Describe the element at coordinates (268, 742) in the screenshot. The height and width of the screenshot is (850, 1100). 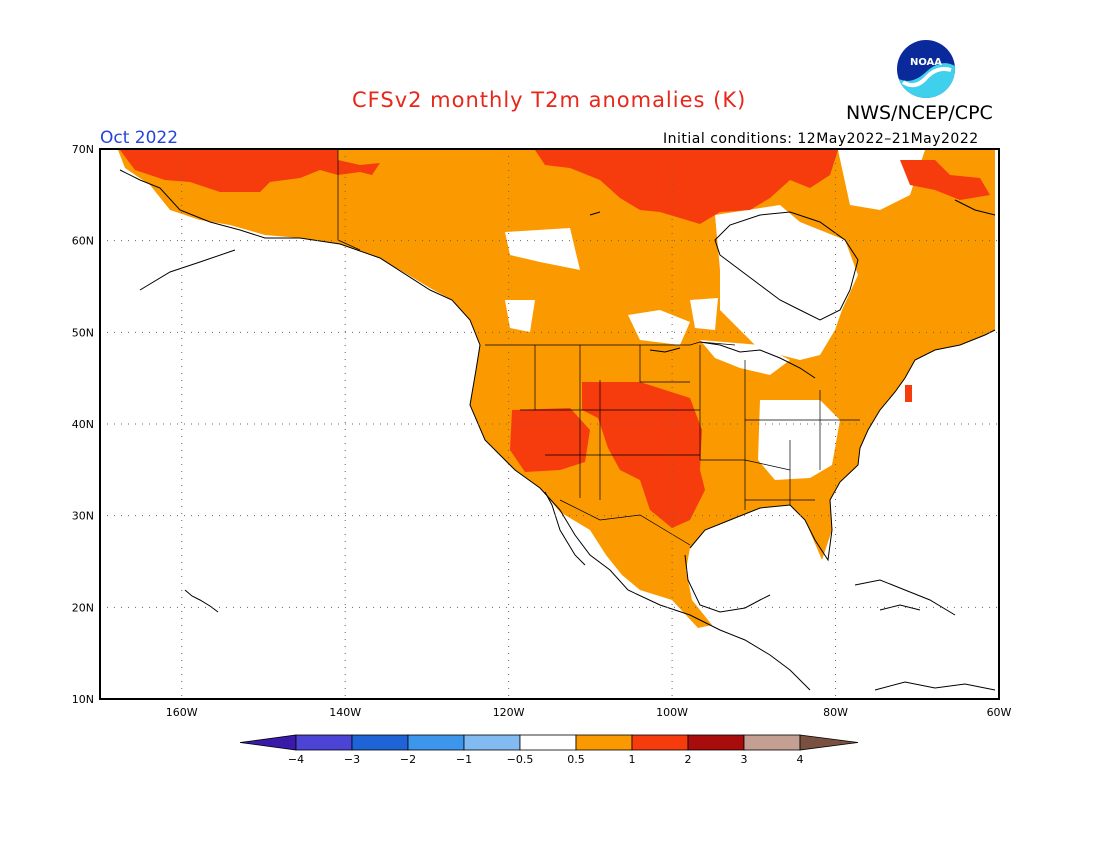
I see `colorbar-left-arrow` at that location.